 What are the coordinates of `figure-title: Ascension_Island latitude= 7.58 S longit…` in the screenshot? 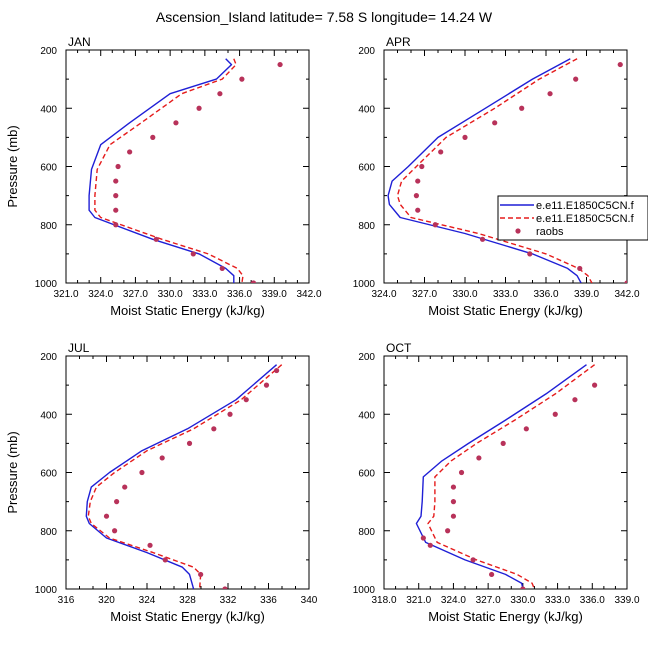 It's located at (324, 17).